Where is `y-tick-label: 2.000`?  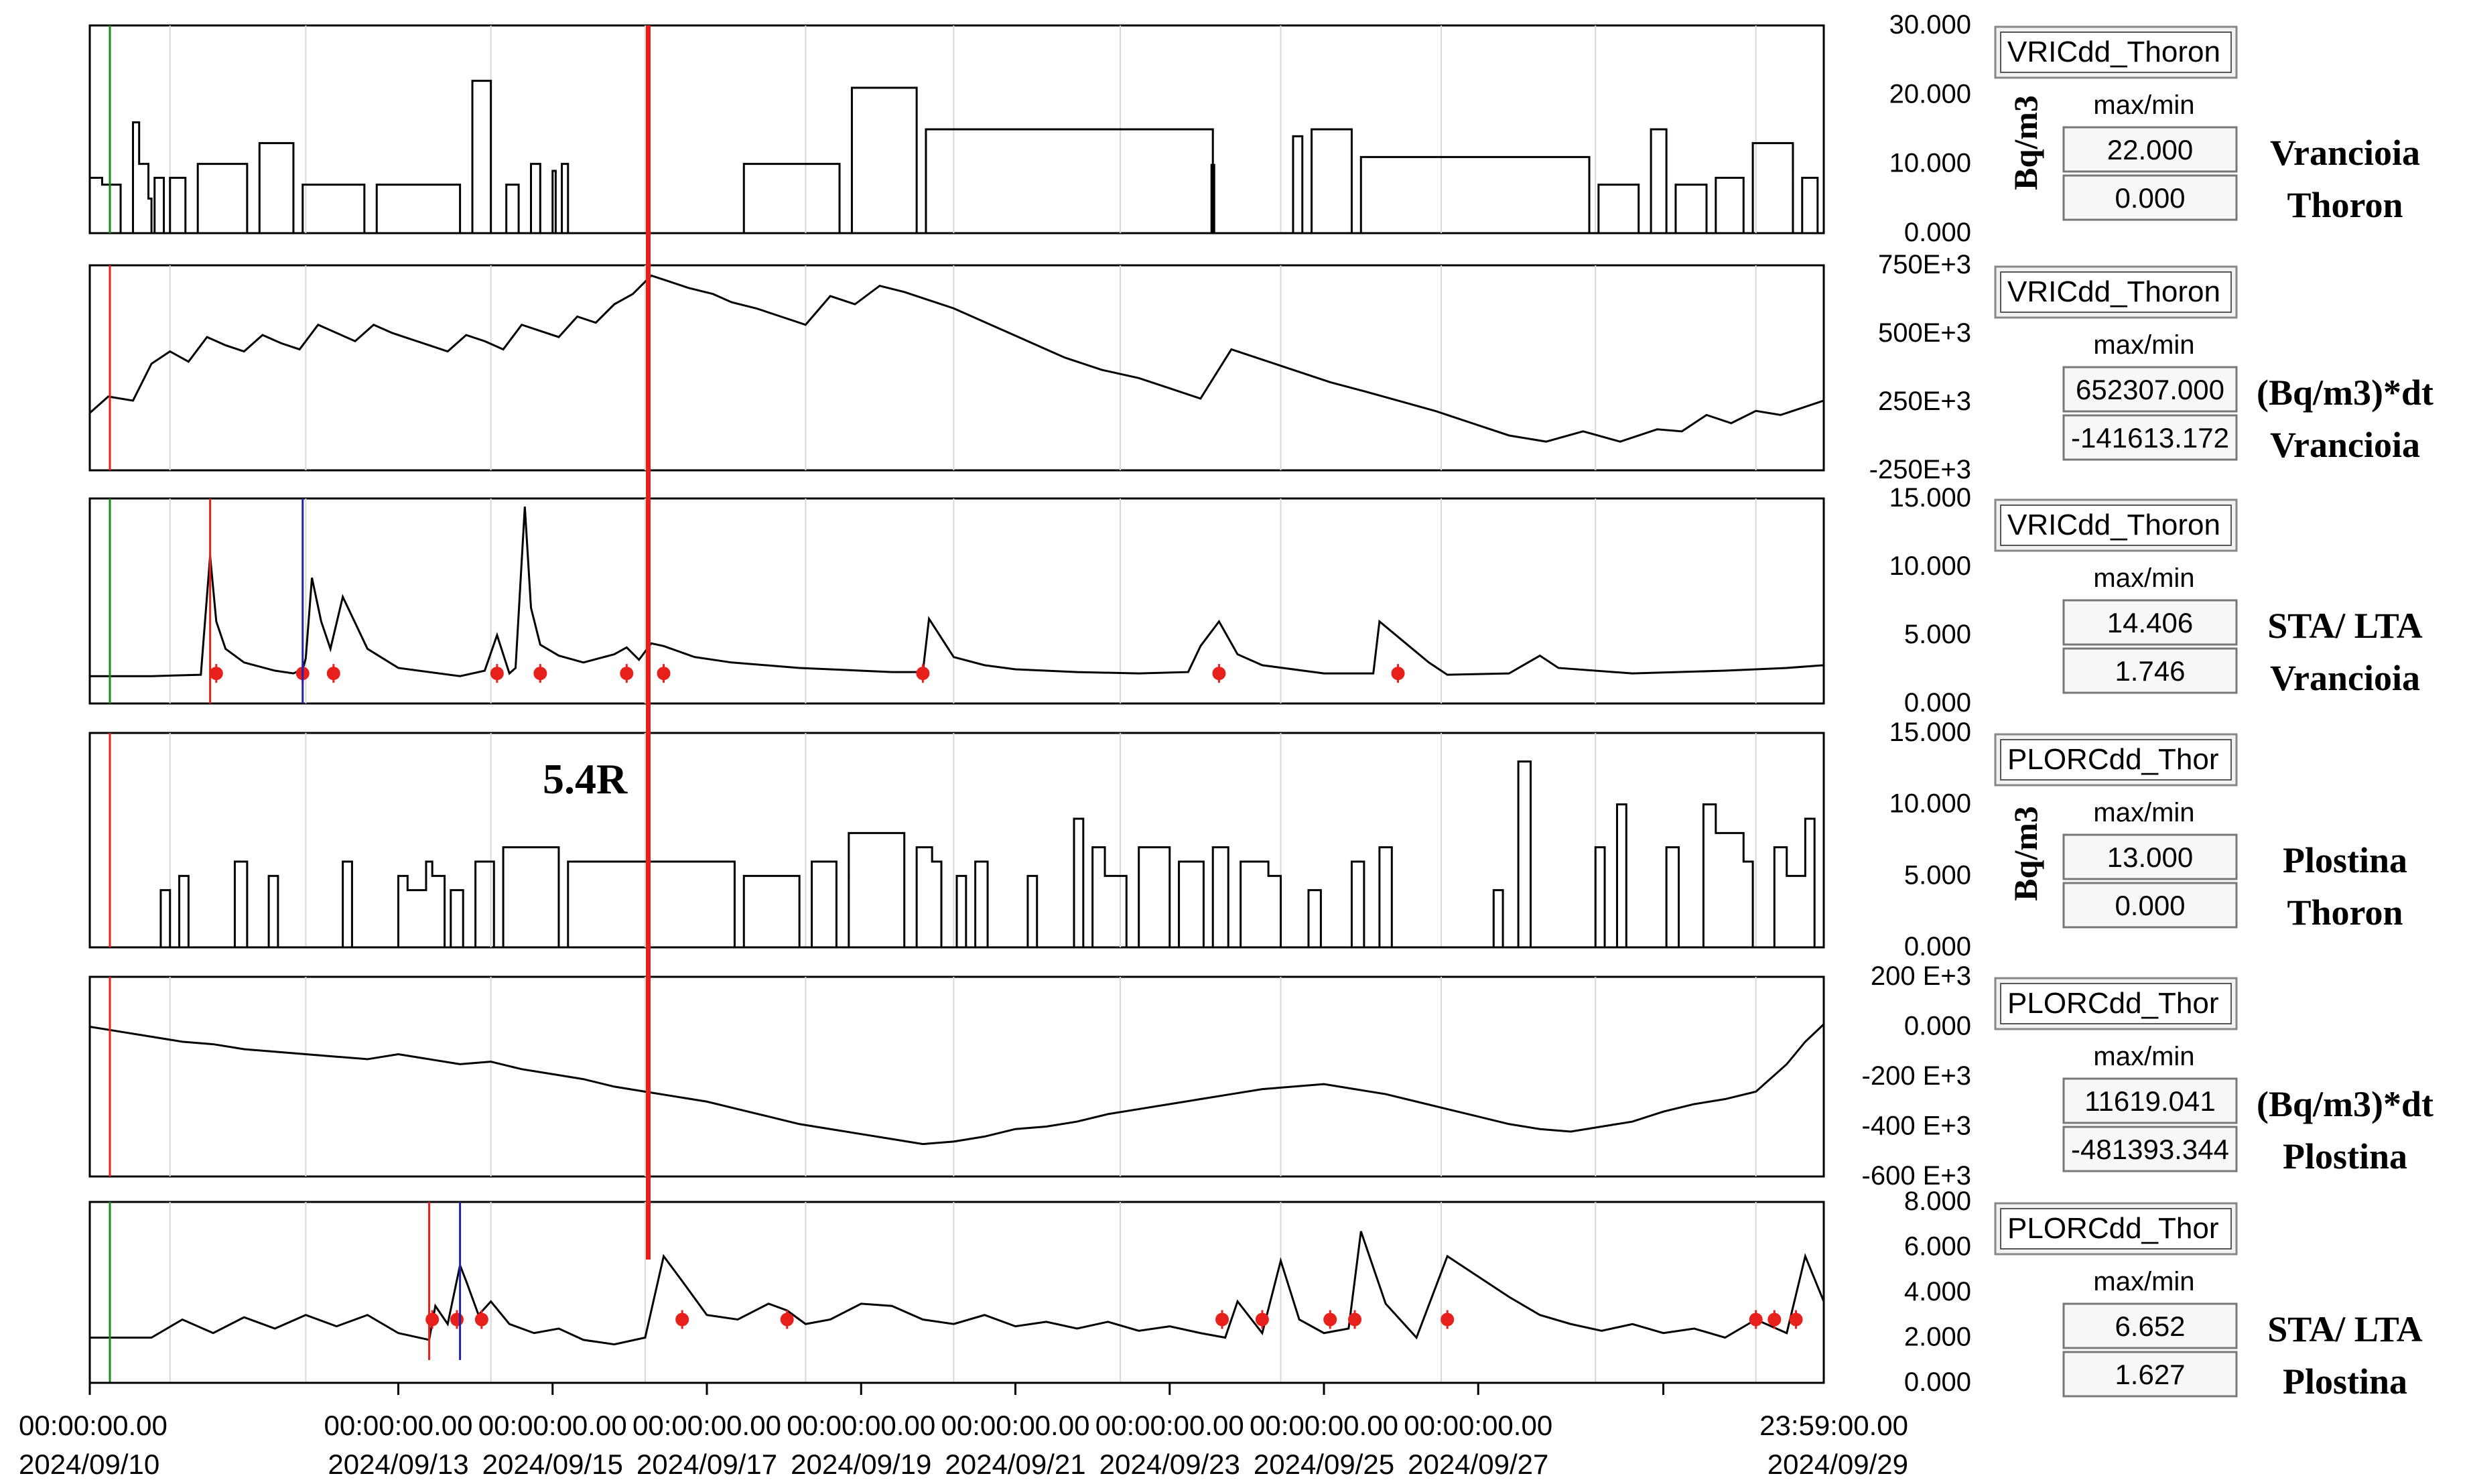 y-tick-label: 2.000 is located at coordinates (1937, 1337).